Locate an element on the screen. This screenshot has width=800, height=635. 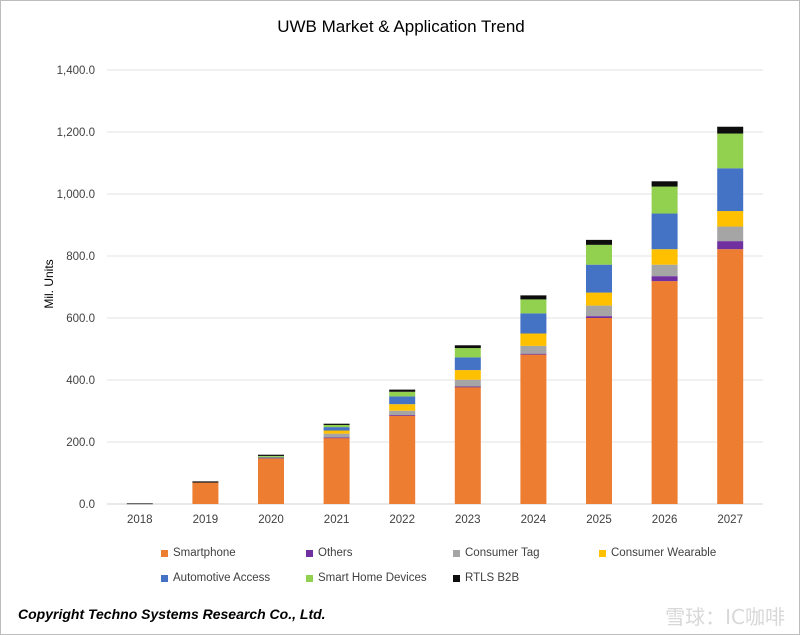
x-tick-label: 2019 is located at coordinates (206, 520).